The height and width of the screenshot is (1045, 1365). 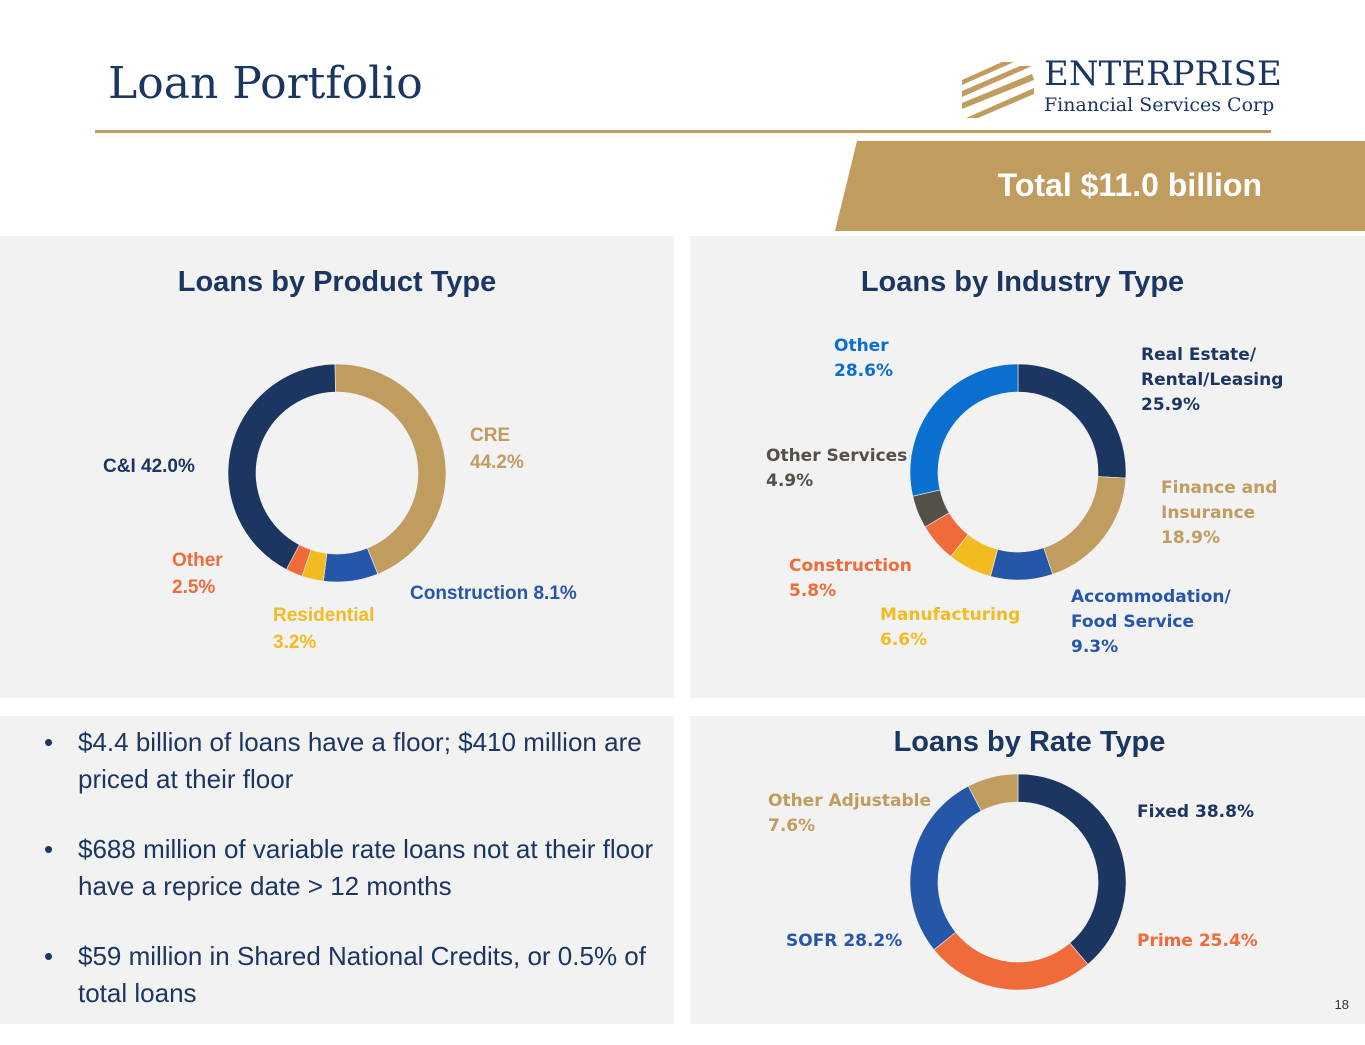 What do you see at coordinates (850, 579) in the screenshot?
I see `industry-label-construction: Construction 5.8%` at bounding box center [850, 579].